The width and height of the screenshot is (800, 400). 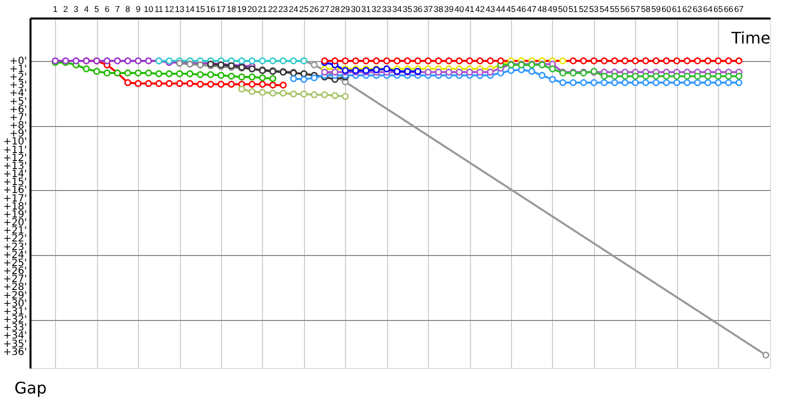 What do you see at coordinates (407, 9) in the screenshot?
I see `x-tick-label: 35` at bounding box center [407, 9].